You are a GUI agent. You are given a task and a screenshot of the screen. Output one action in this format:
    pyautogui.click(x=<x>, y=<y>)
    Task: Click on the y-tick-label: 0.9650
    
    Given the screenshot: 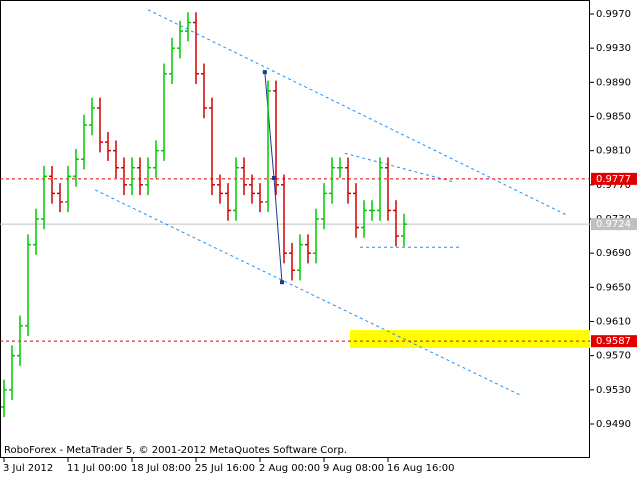 What is the action you would take?
    pyautogui.click(x=613, y=287)
    